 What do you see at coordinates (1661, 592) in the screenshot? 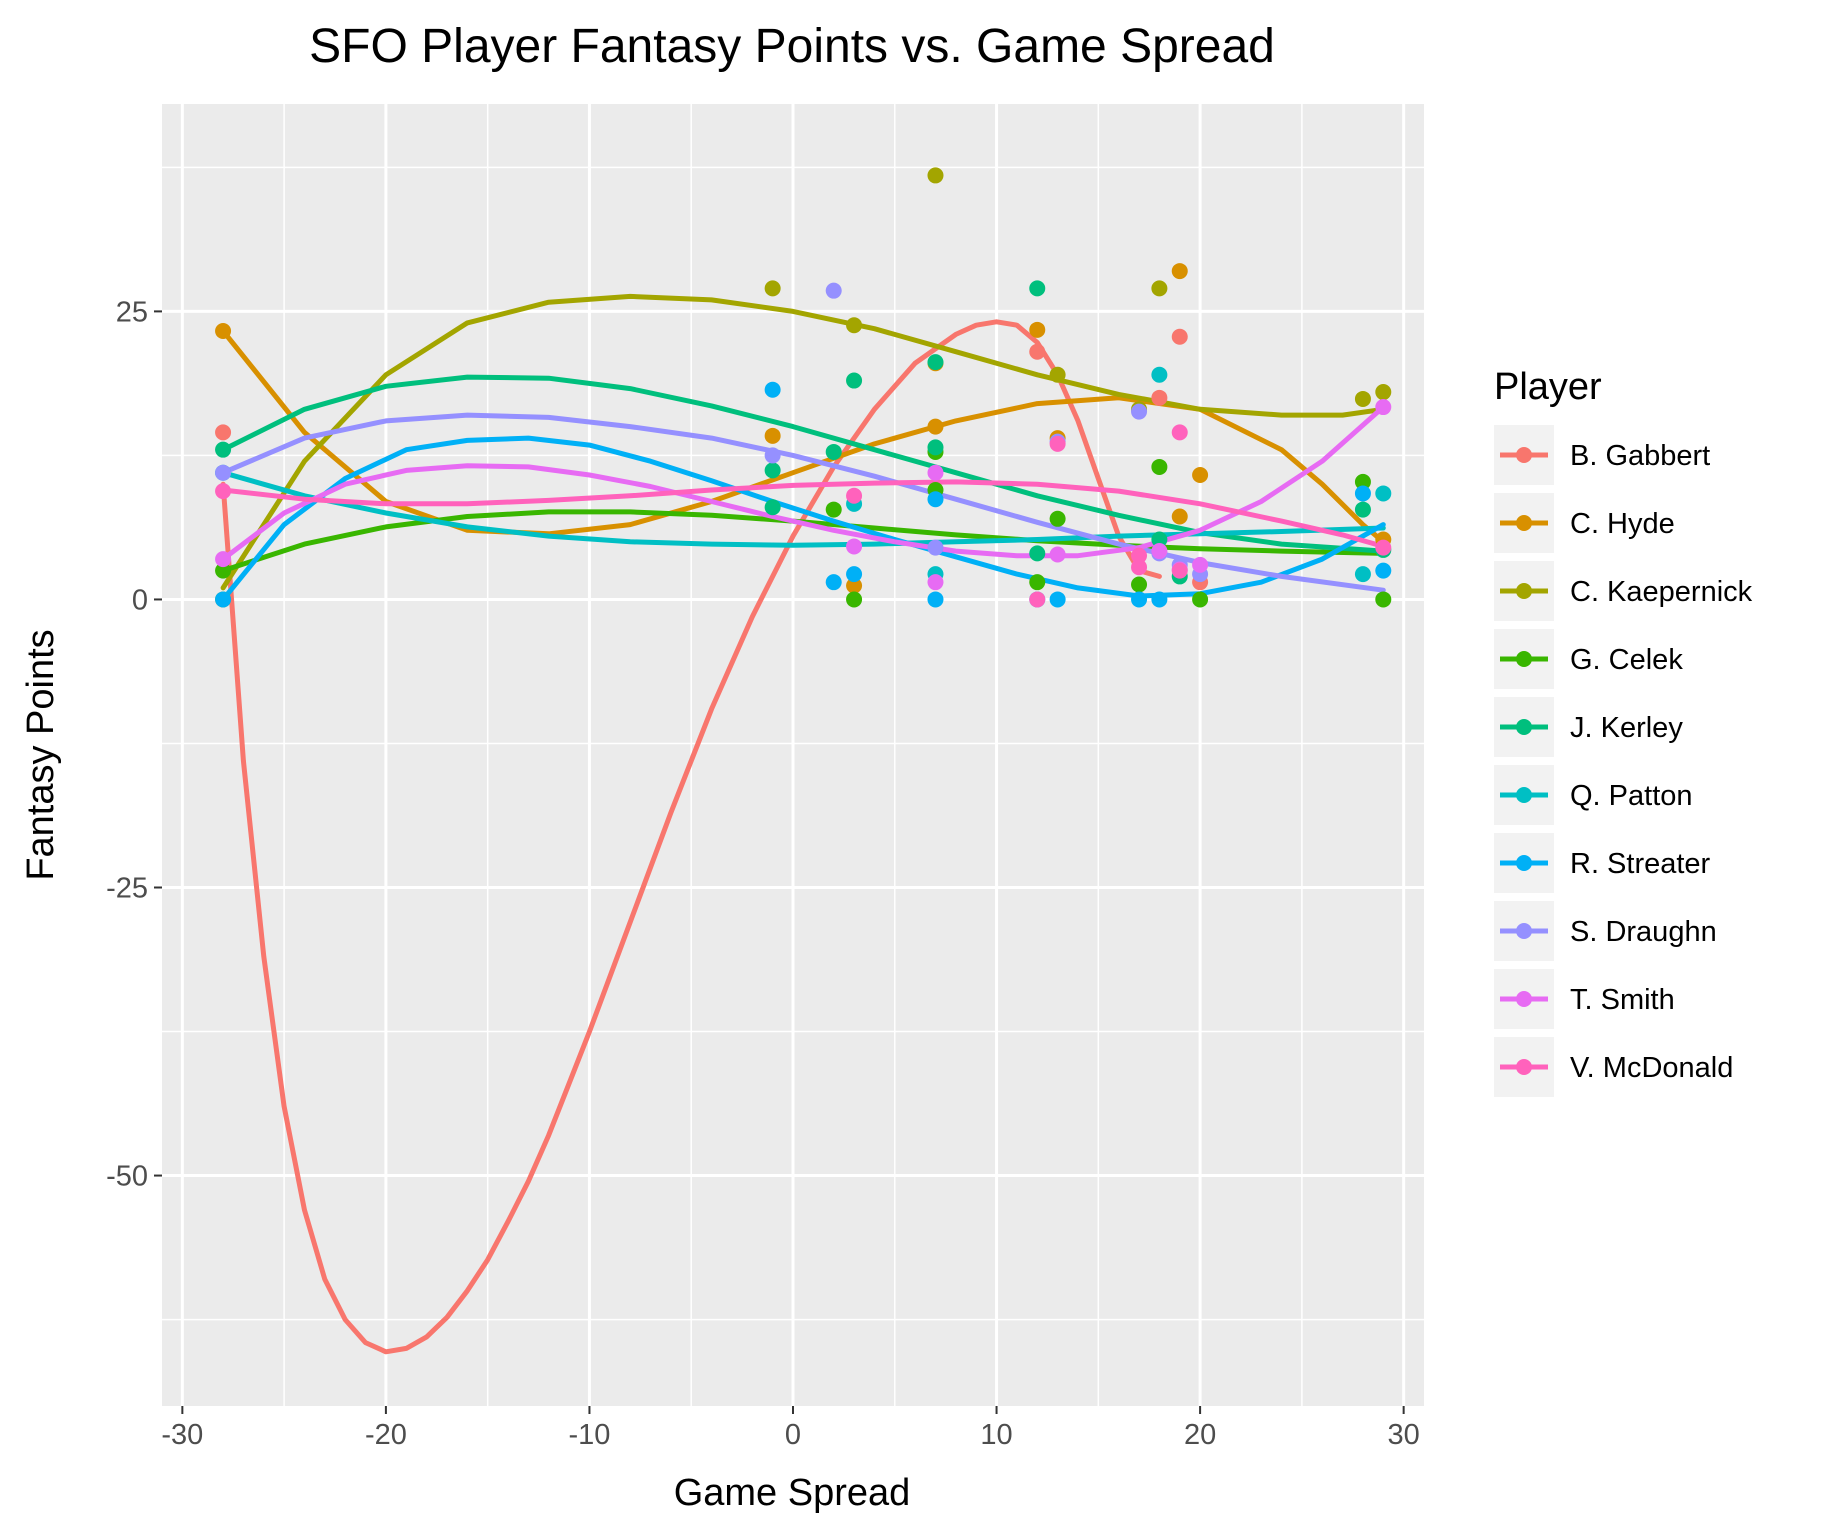
I see `legend-label: C. Kaepernick` at bounding box center [1661, 592].